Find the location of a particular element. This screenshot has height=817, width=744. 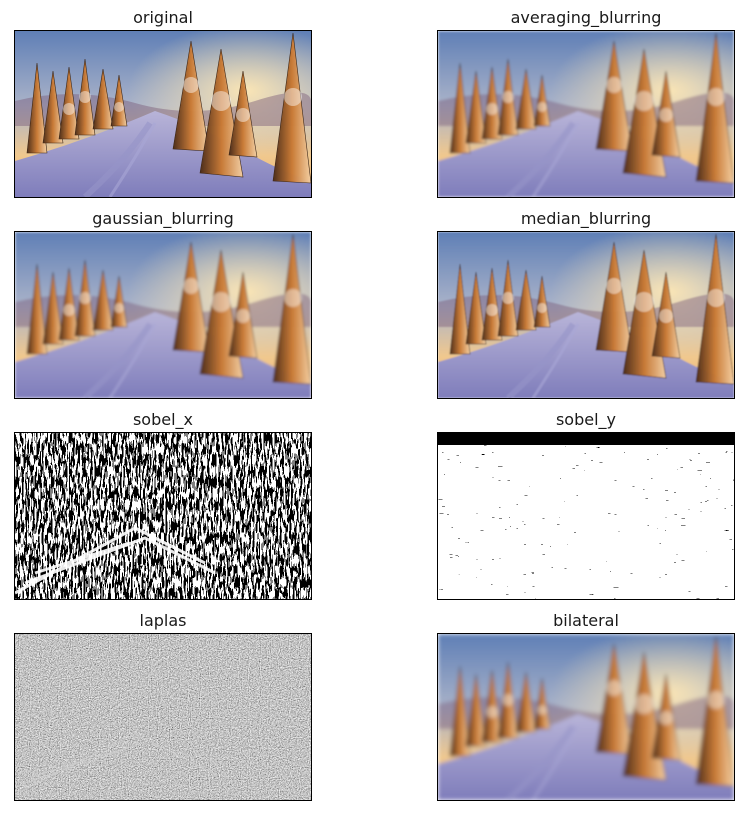

image-median-blurring is located at coordinates (586, 315).